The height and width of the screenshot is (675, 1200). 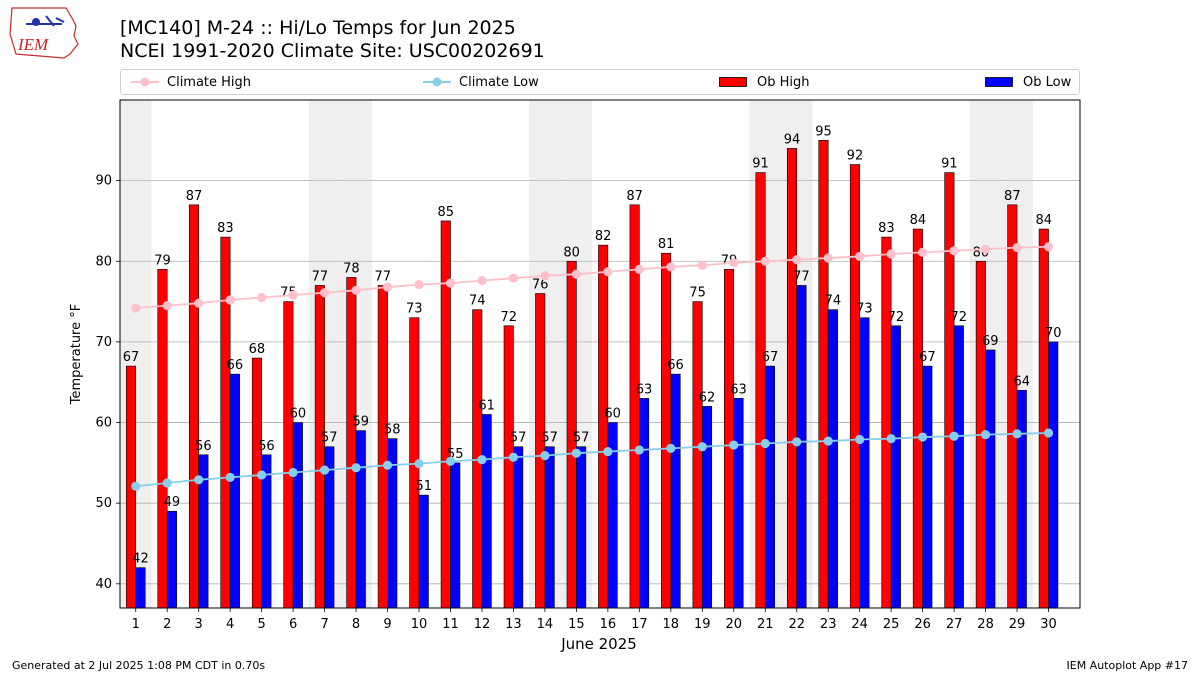 I want to click on legend-item-ob-low: Ob Low, so click(x=1028, y=82).